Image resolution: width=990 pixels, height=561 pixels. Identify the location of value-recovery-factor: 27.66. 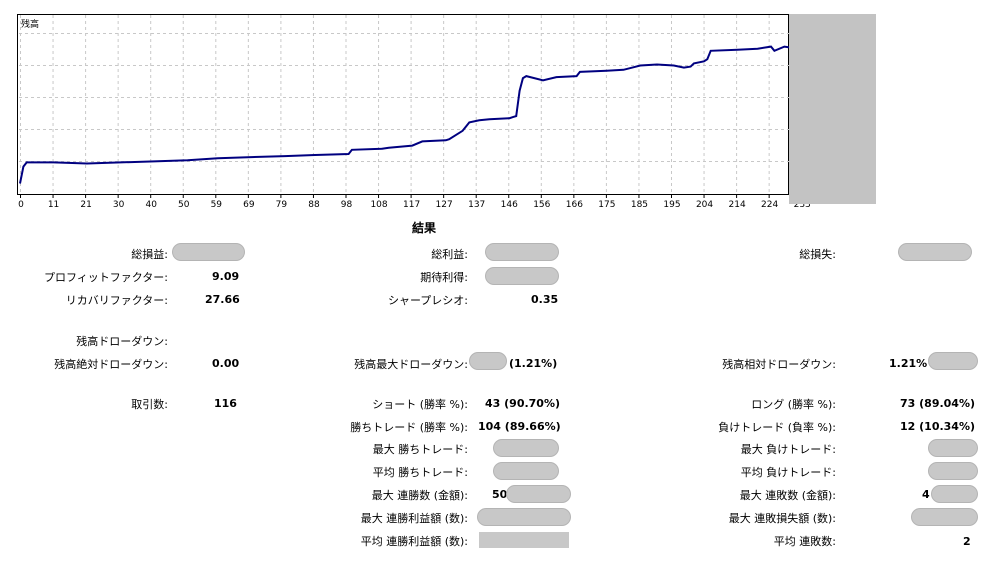
(222, 299).